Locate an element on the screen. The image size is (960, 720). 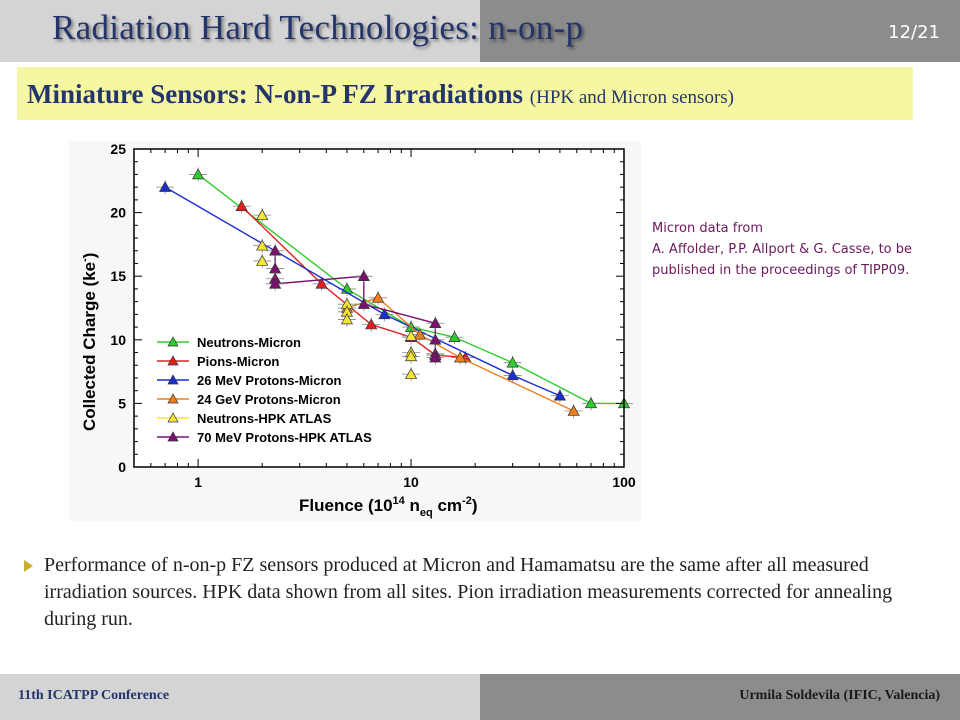
y-tick-label: 5 is located at coordinates (122, 403).